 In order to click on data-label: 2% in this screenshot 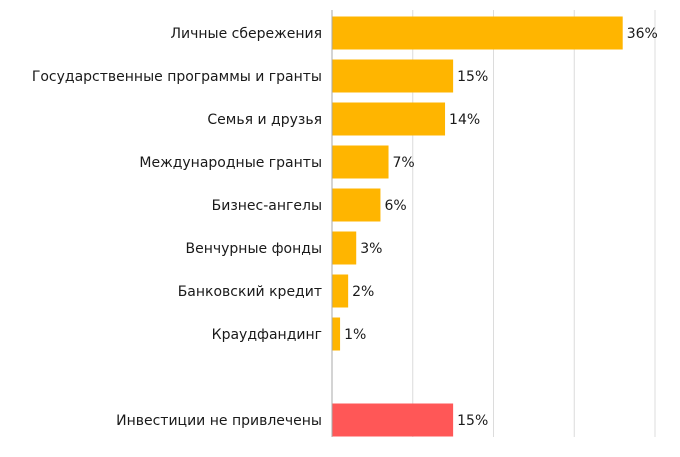, I will do `click(363, 292)`.